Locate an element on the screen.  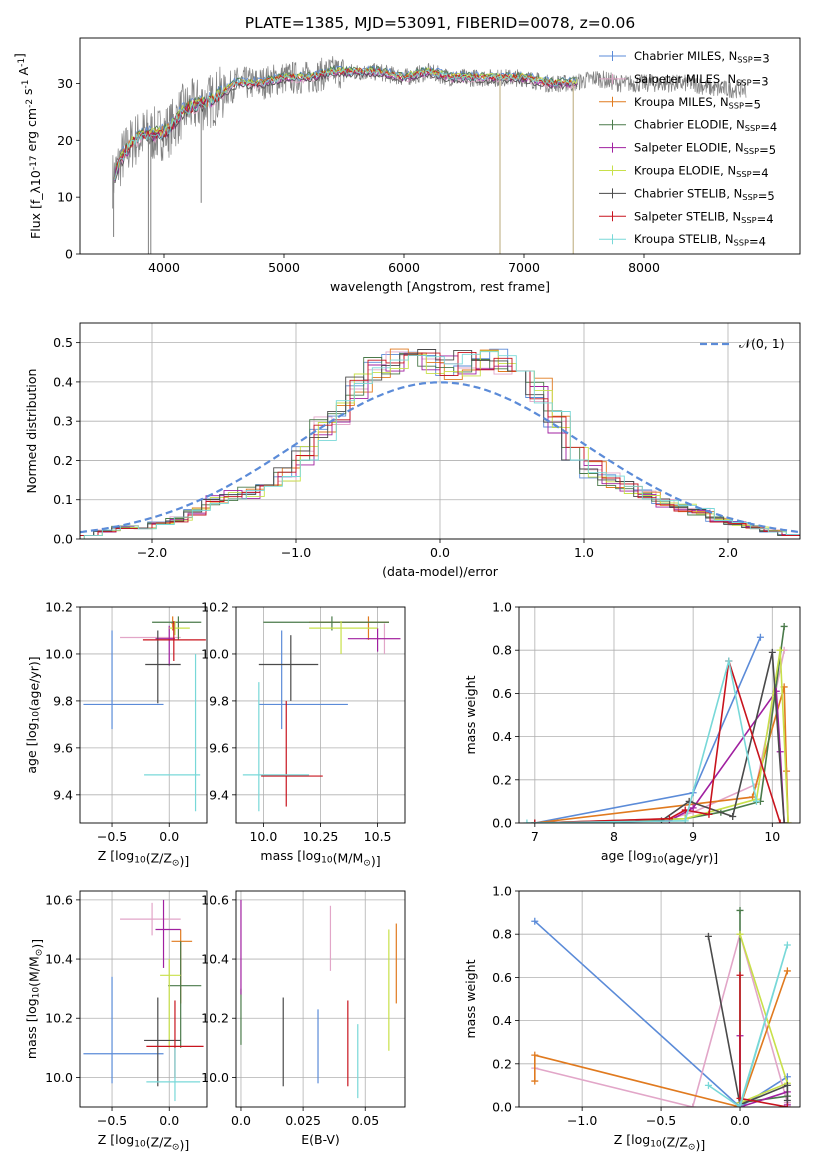
label-part: Chabrier MILES, N is located at coordinates (685, 56).